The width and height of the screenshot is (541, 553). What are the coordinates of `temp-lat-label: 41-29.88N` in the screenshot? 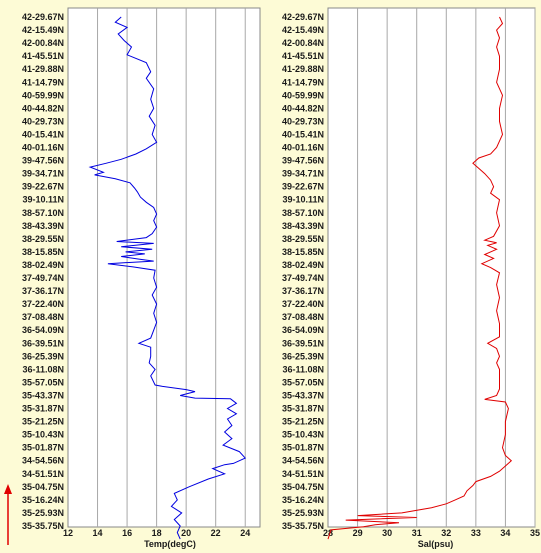 It's located at (43, 69).